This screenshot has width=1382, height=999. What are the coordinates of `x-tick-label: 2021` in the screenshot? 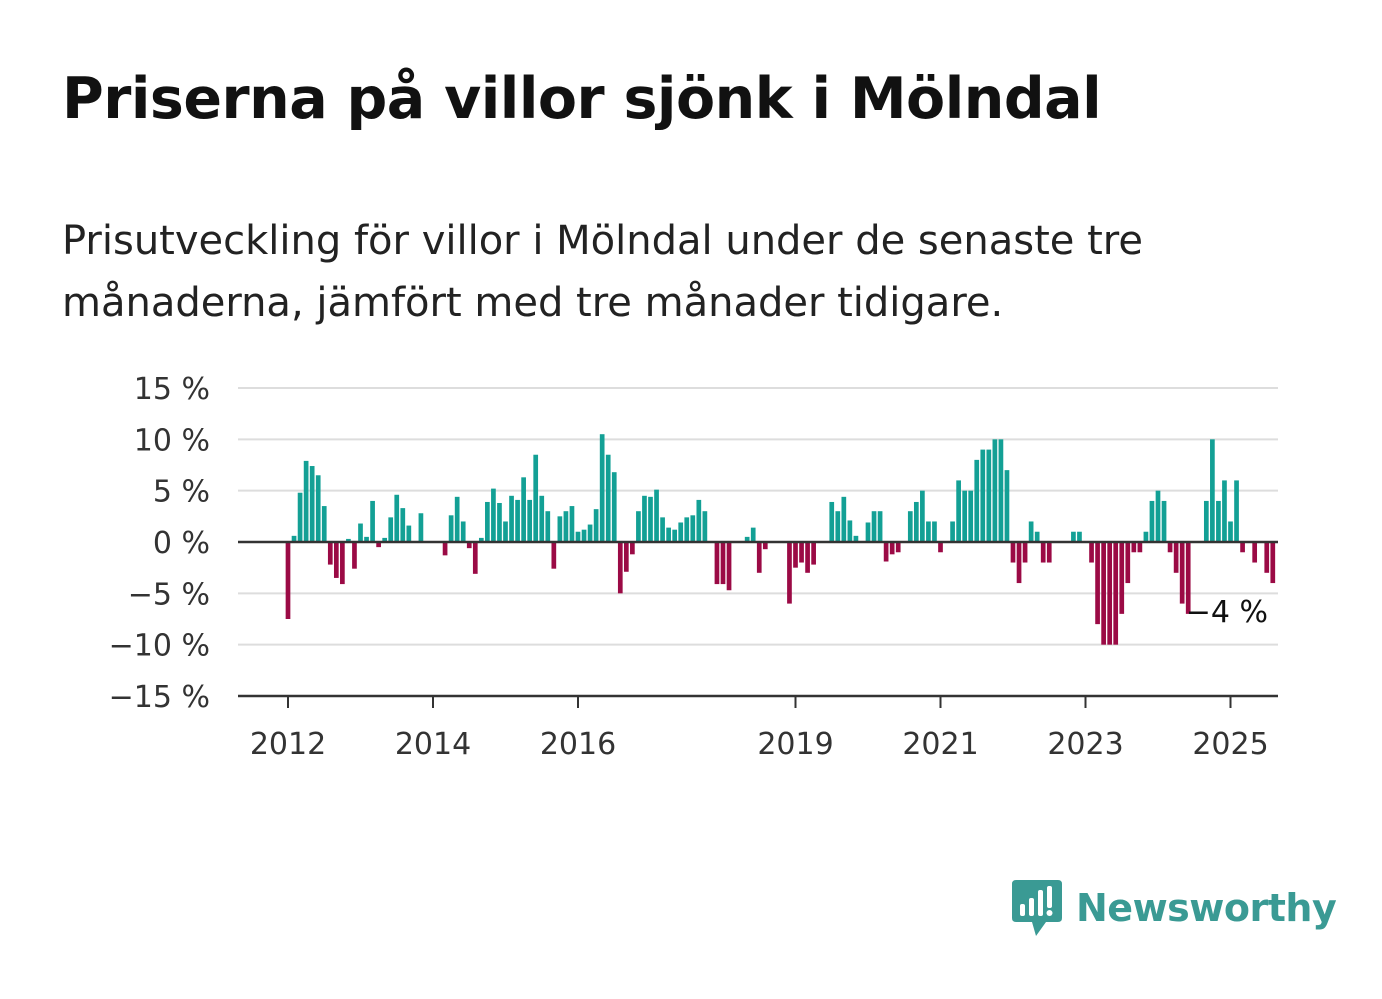 It's located at (940, 744).